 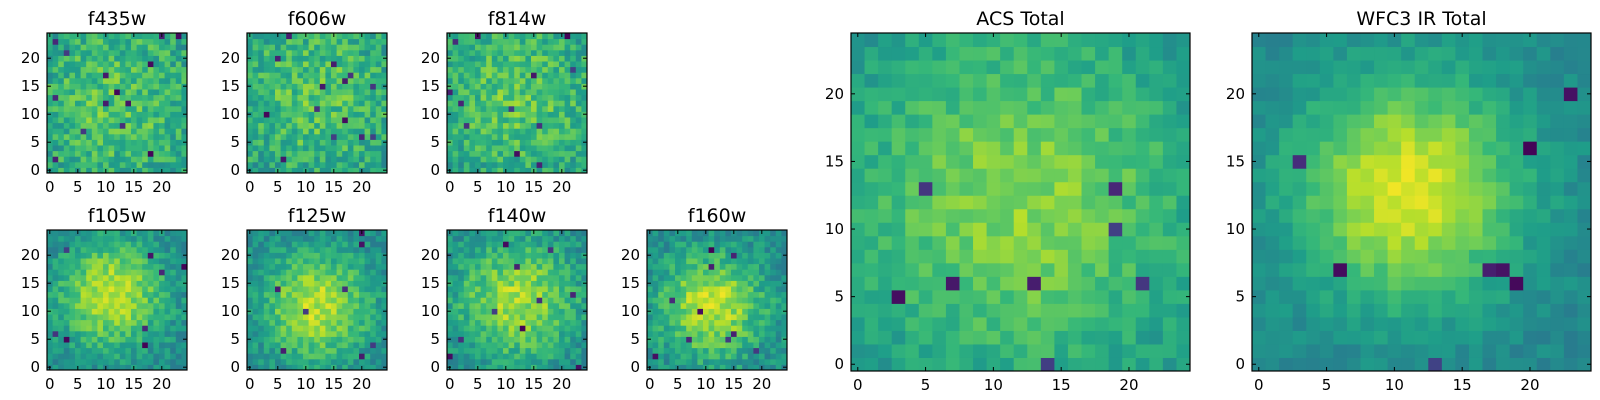 I want to click on panel-title: f435w, so click(x=117, y=19).